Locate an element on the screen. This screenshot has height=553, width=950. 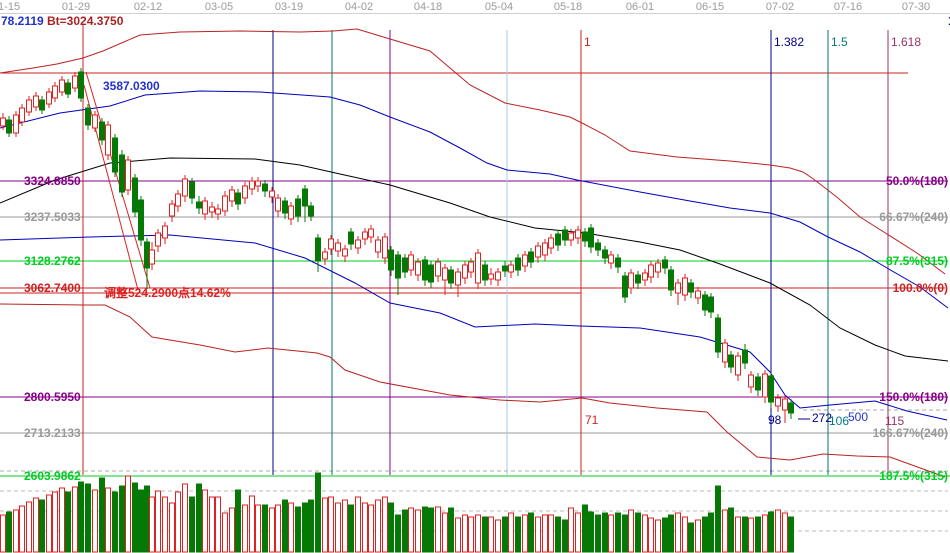
date-tick-03-19: 03-19 is located at coordinates (289, 7).